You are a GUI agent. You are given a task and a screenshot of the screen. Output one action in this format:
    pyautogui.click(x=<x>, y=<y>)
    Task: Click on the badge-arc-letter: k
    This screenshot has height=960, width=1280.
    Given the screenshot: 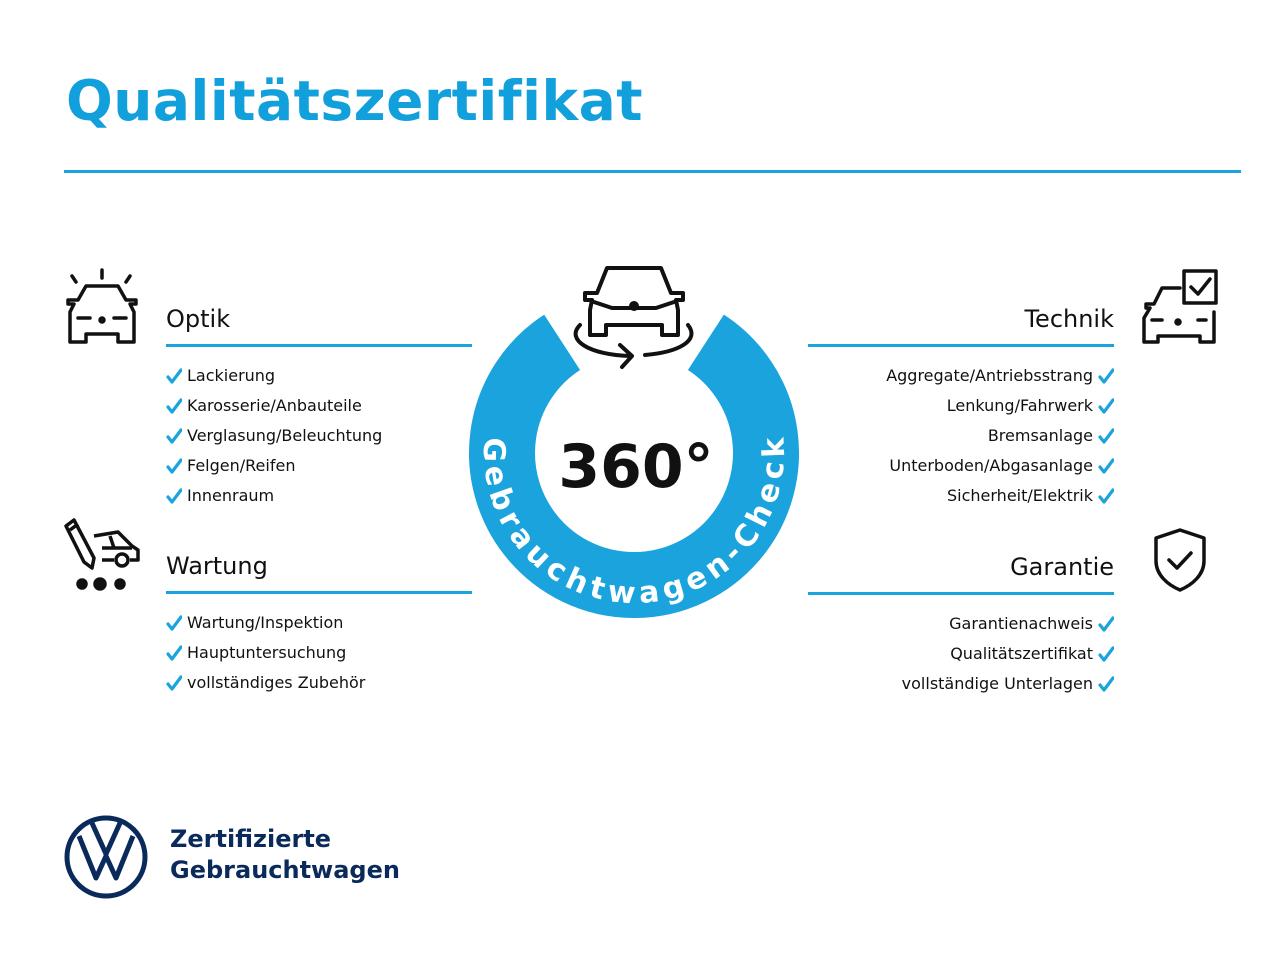 What is the action you would take?
    pyautogui.click(x=774, y=447)
    